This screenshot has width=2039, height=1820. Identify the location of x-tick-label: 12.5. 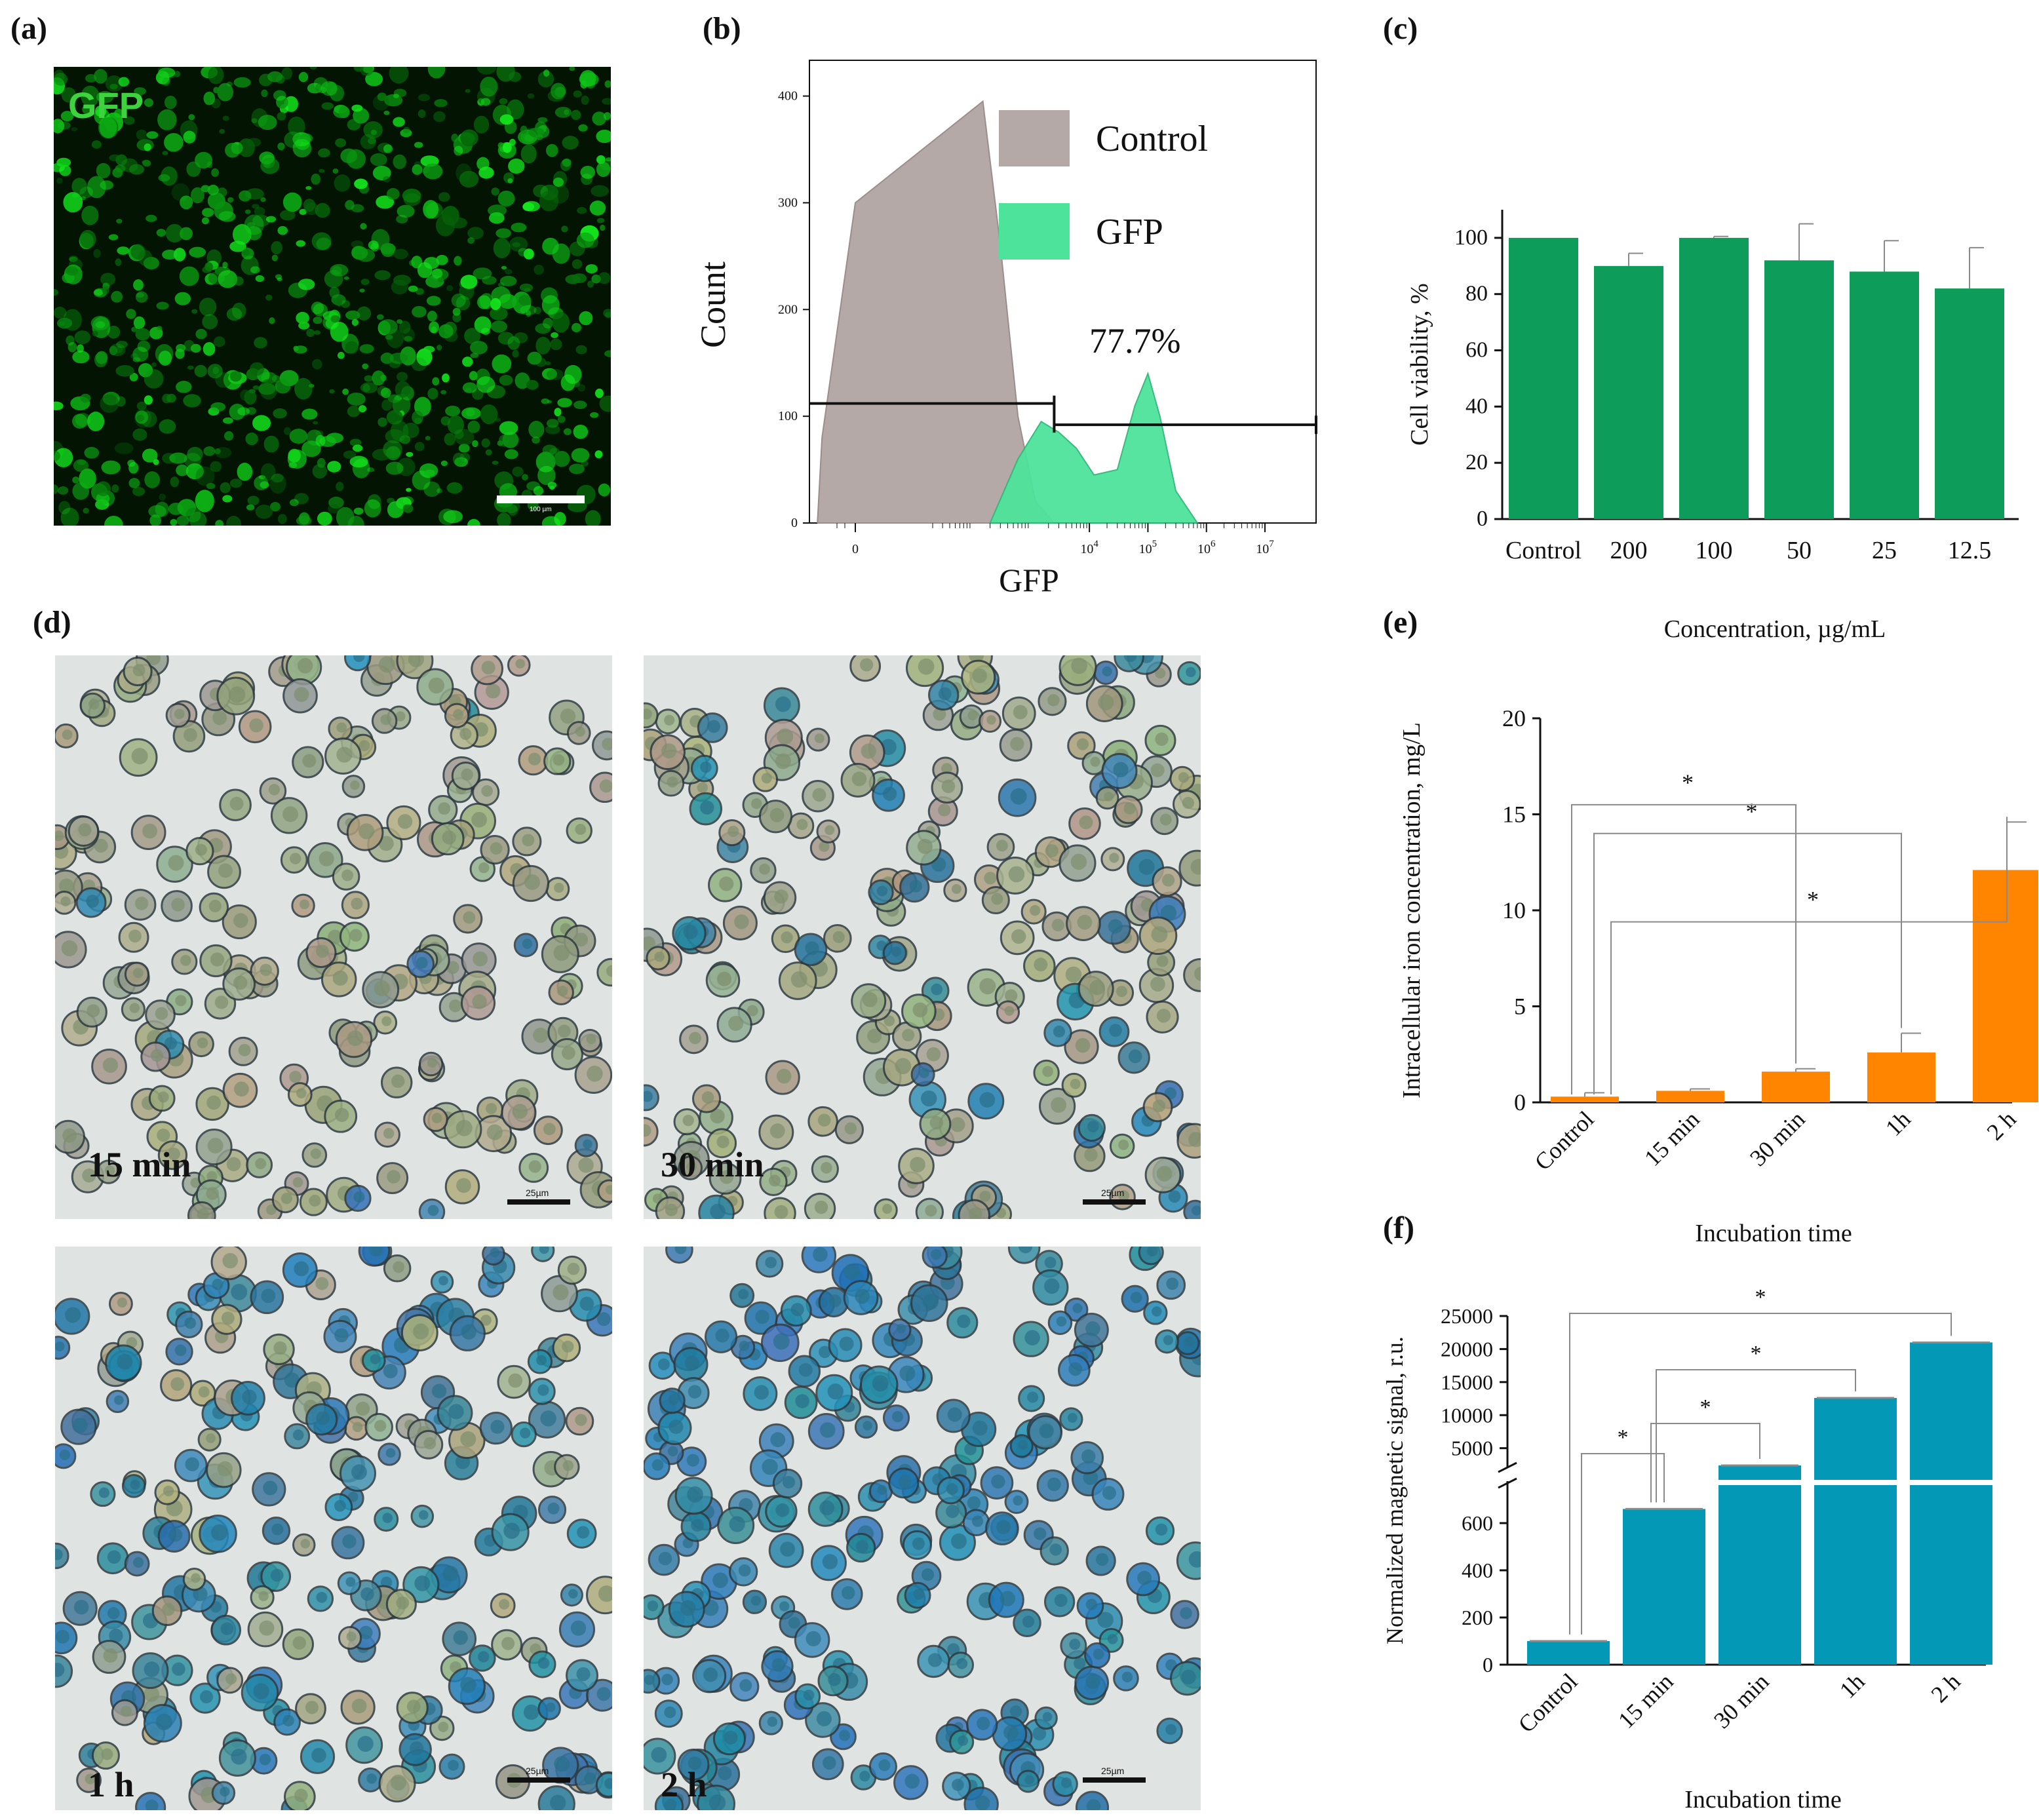
(1970, 550).